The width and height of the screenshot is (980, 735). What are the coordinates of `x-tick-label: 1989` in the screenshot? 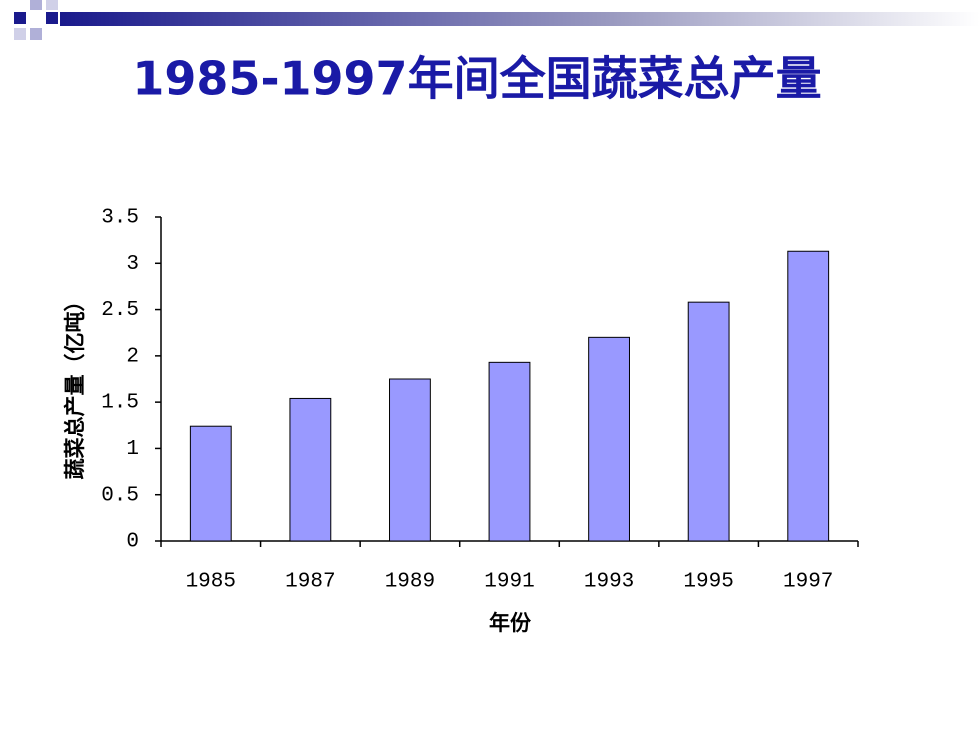 It's located at (410, 582).